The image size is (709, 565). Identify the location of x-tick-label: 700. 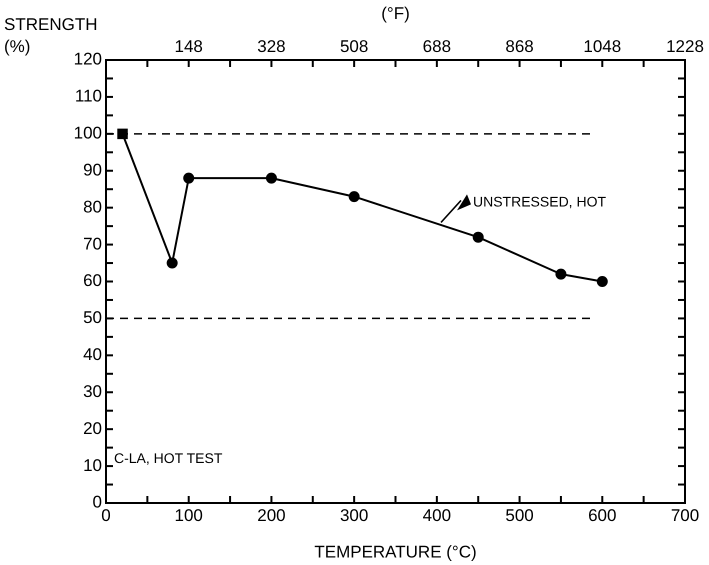
(685, 516).